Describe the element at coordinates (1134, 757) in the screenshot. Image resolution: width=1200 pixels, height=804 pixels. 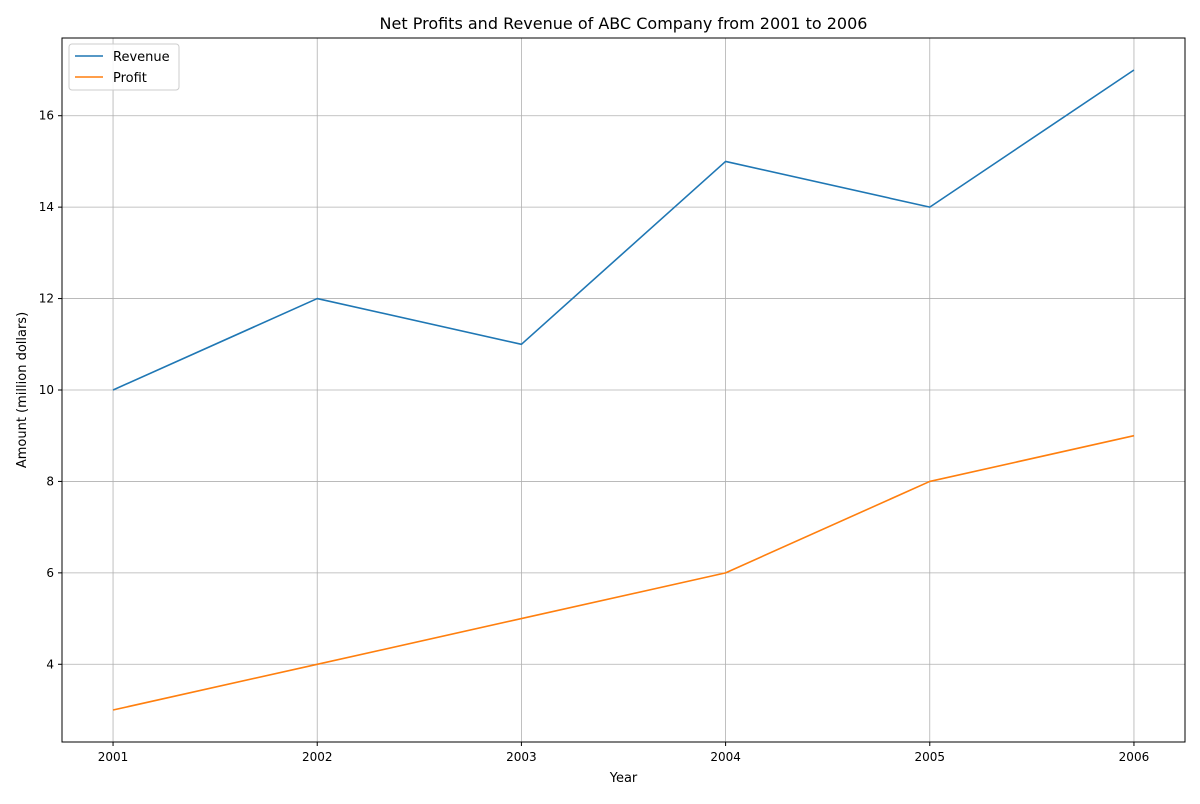
I see `x-tick-label: 2006` at that location.